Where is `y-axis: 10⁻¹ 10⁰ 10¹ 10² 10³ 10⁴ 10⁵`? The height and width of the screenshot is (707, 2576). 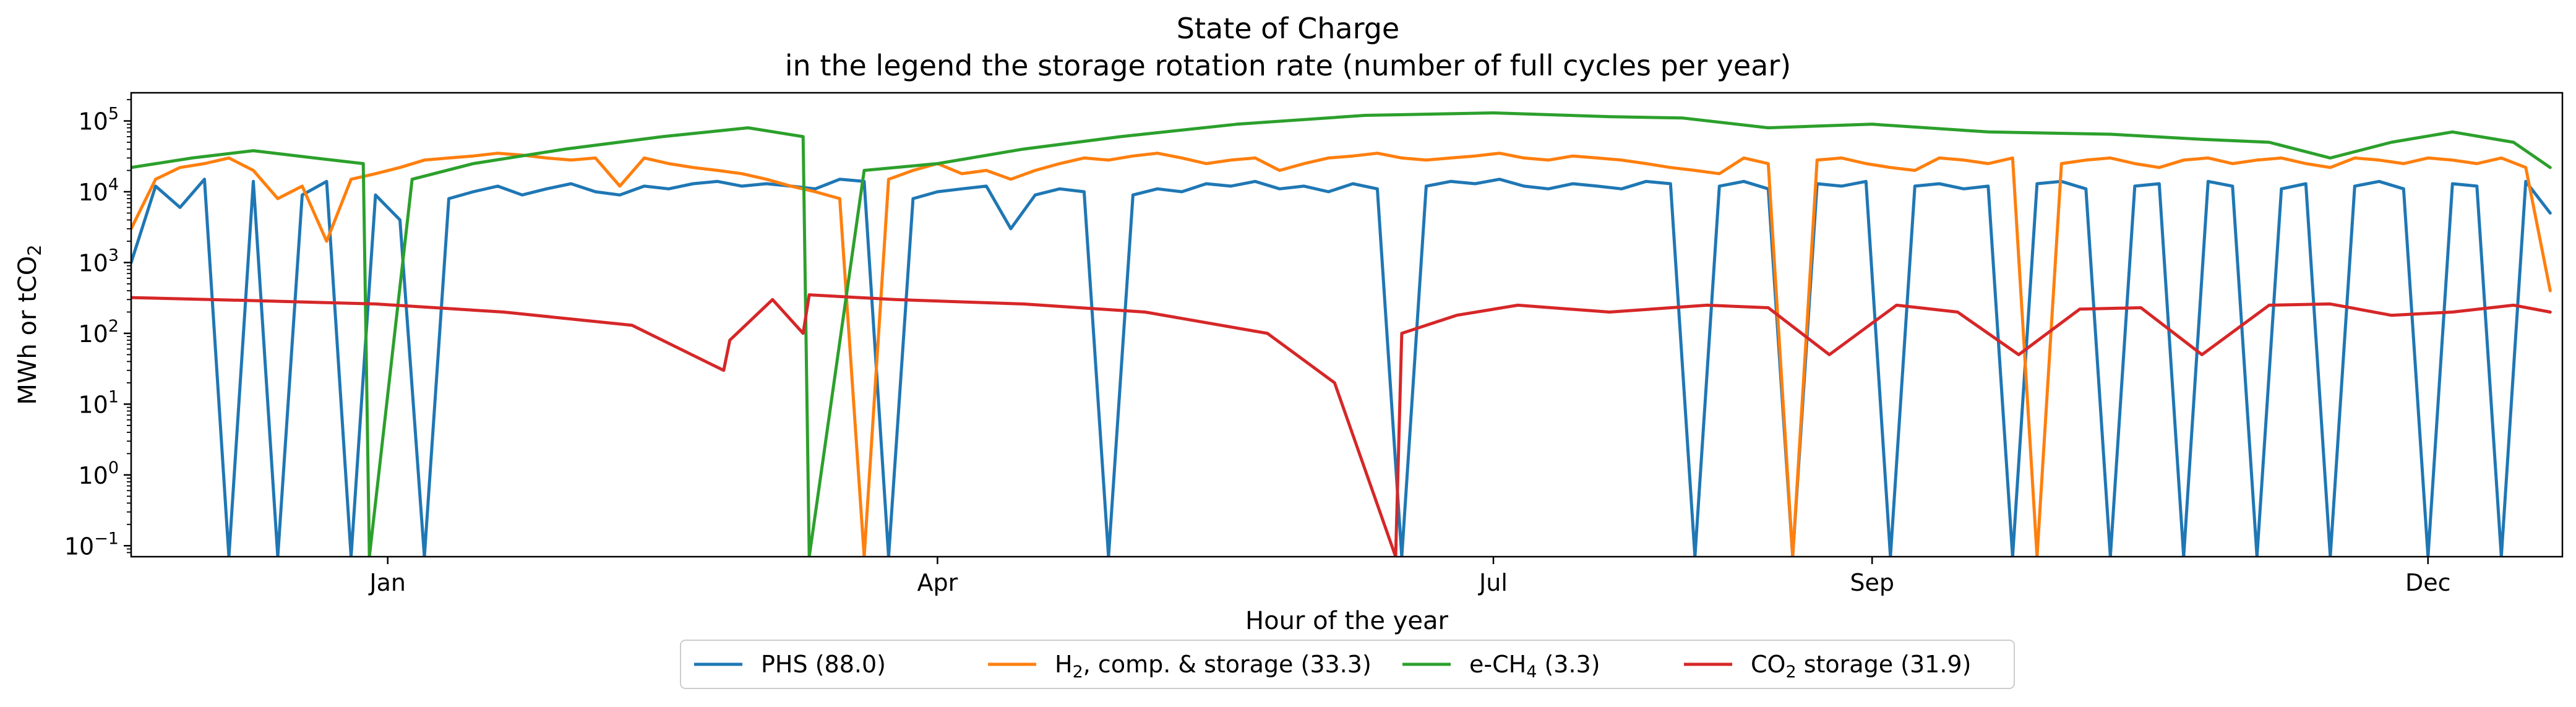
y-axis: 10⁻¹ 10⁰ 10¹ 10² 10³ 10⁴ 10⁵ is located at coordinates (97, 329).